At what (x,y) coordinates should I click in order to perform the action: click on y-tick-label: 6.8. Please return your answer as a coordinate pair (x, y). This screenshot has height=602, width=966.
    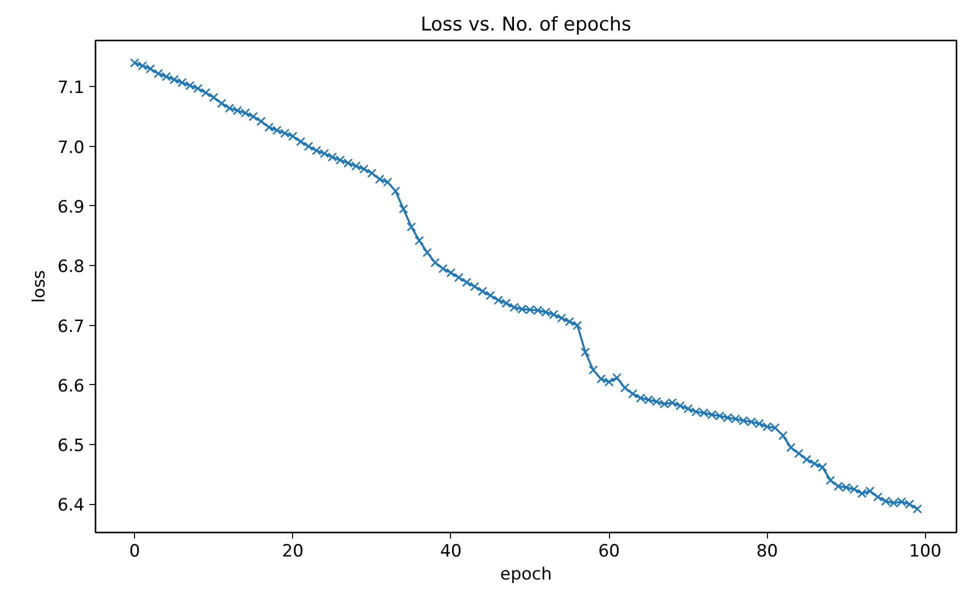
    Looking at the image, I should click on (71, 267).